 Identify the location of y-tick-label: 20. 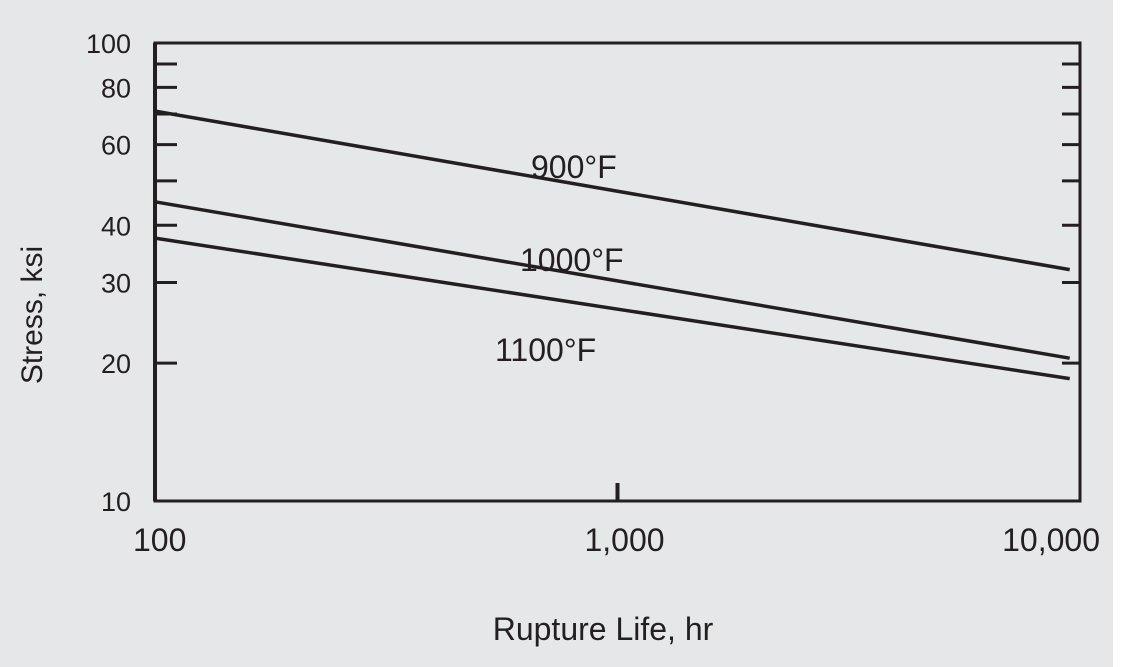
(116, 364).